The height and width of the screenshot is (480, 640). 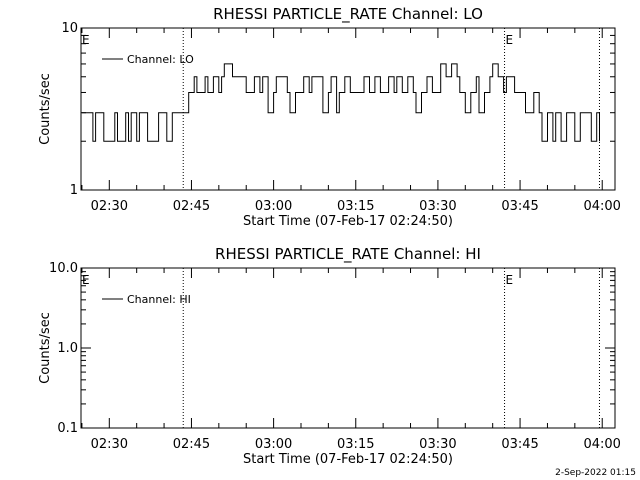 I want to click on y-tick-label: 0.1, so click(x=67, y=428).